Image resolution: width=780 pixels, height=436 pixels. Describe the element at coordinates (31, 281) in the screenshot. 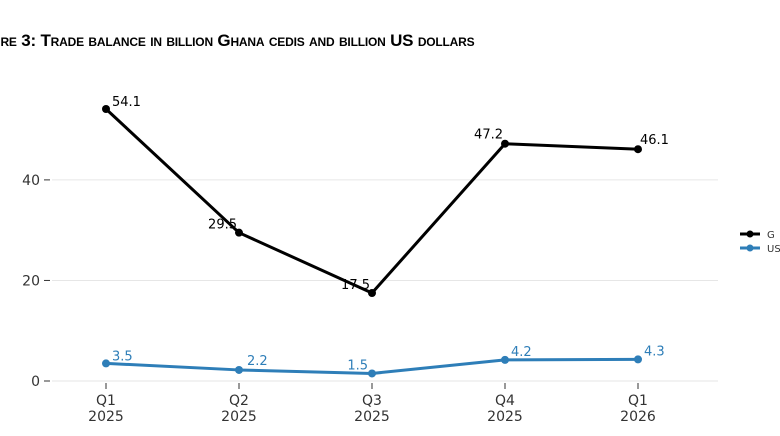

I see `y-tick-label-20: 20` at that location.